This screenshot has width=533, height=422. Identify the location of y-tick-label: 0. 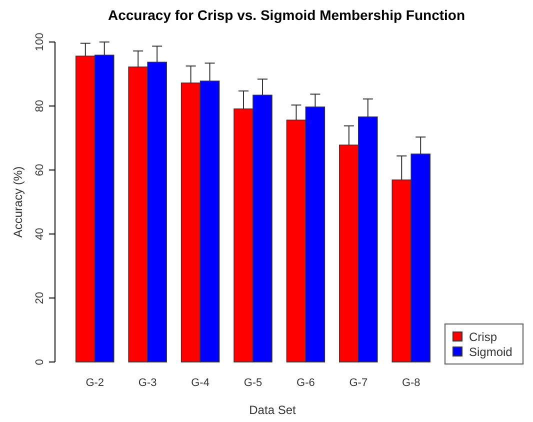
(40, 362).